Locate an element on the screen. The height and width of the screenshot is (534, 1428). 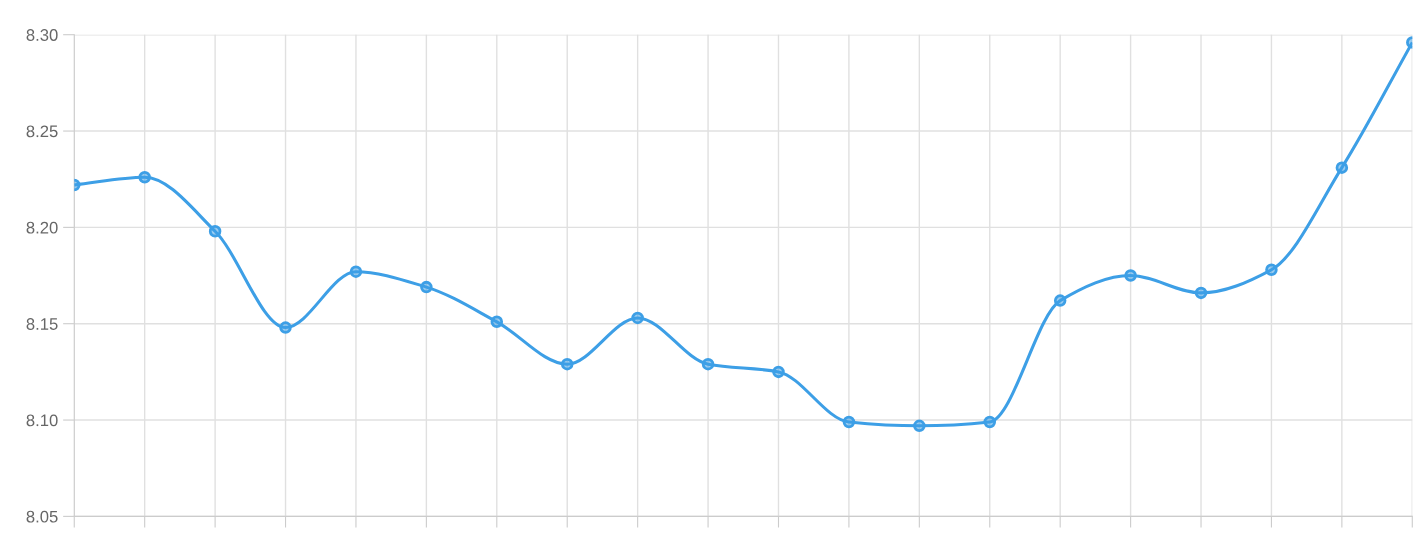
y-tick-label: 8.20 is located at coordinates (42, 227).